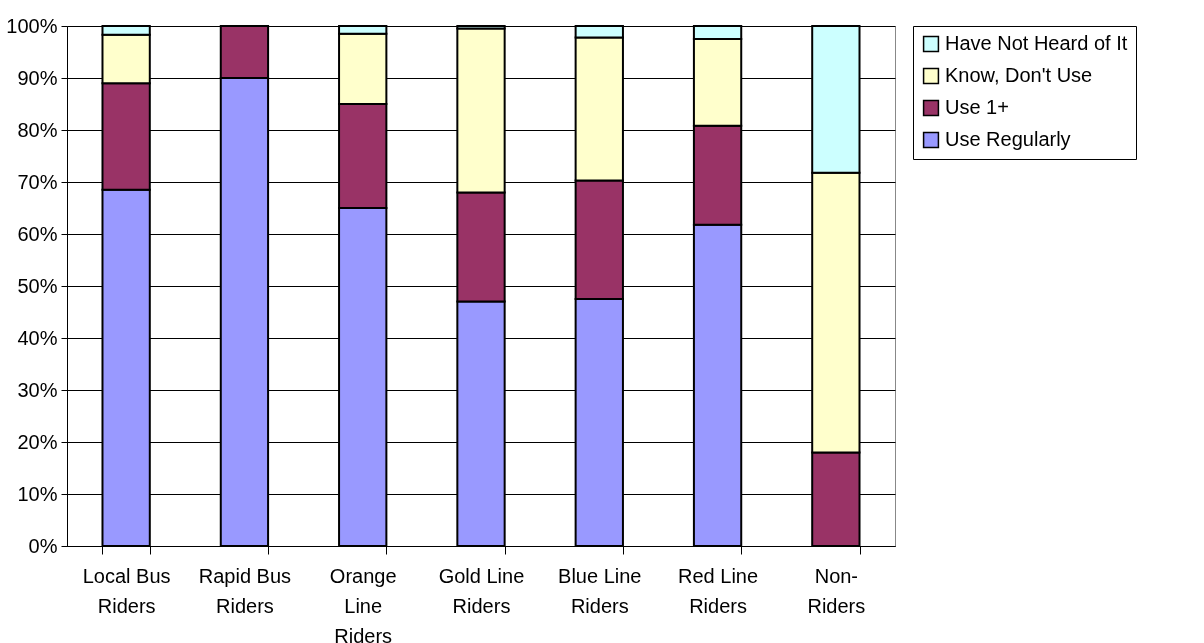  What do you see at coordinates (1036, 43) in the screenshot?
I see `legend-label: Have Not Heard of It` at bounding box center [1036, 43].